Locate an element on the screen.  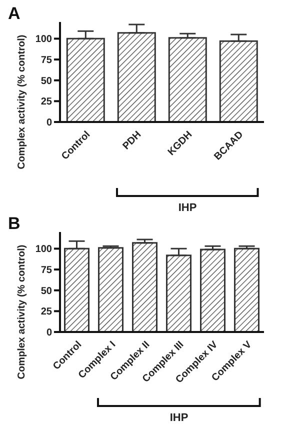
chart-title: A is located at coordinates (14, 14).